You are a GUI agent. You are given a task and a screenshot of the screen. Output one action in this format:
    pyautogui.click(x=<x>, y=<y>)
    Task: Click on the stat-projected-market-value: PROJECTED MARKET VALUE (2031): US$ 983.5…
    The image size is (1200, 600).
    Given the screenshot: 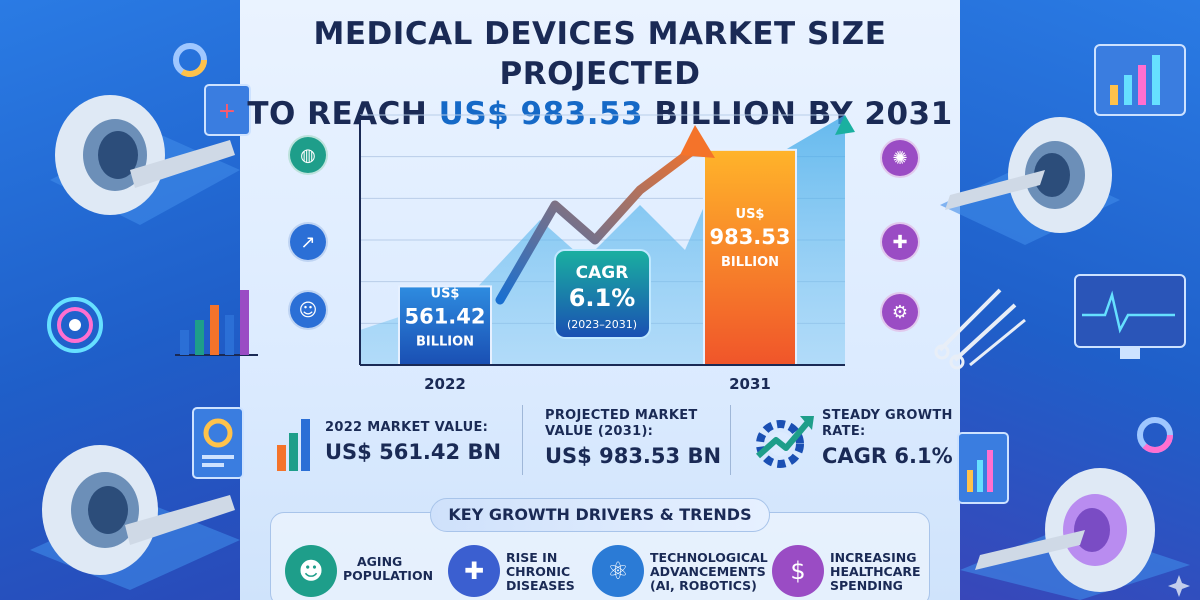 What is the action you would take?
    pyautogui.click(x=633, y=438)
    